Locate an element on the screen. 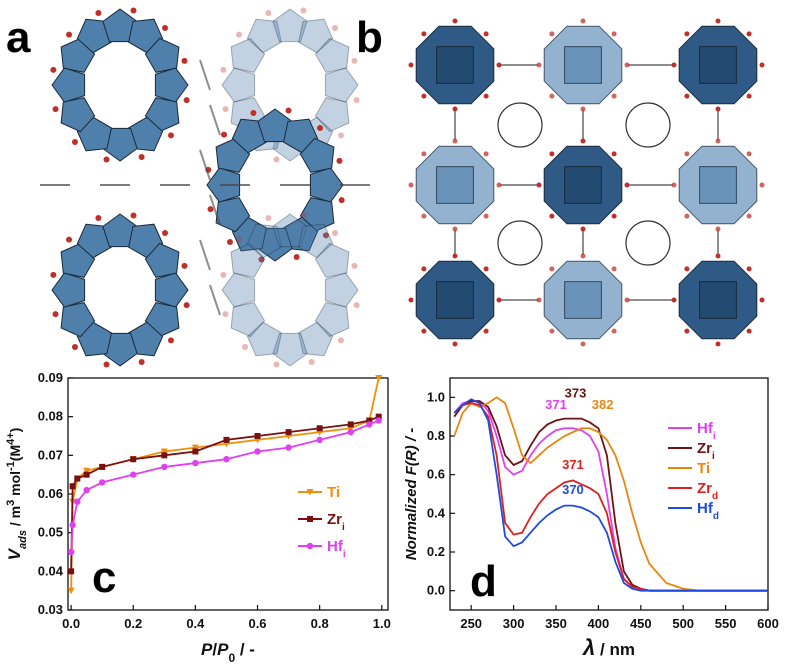 This screenshot has width=787, height=667. annotation: 371 is located at coordinates (573, 464).